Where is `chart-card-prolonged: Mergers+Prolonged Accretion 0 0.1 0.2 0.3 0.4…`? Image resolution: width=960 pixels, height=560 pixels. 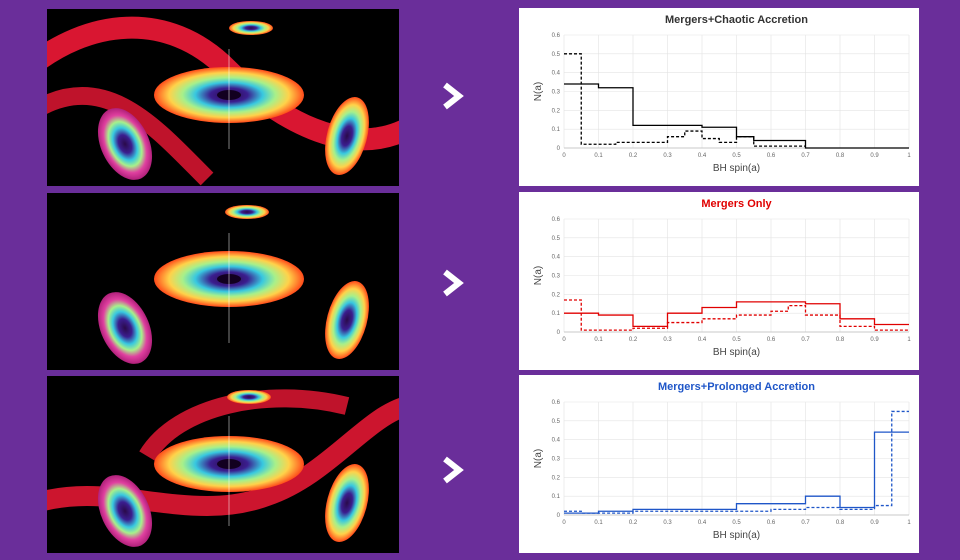
chart-card-prolonged: Mergers+Prolonged Accretion 0 0.1 0.2 0.3 0.4… is located at coordinates (719, 464).